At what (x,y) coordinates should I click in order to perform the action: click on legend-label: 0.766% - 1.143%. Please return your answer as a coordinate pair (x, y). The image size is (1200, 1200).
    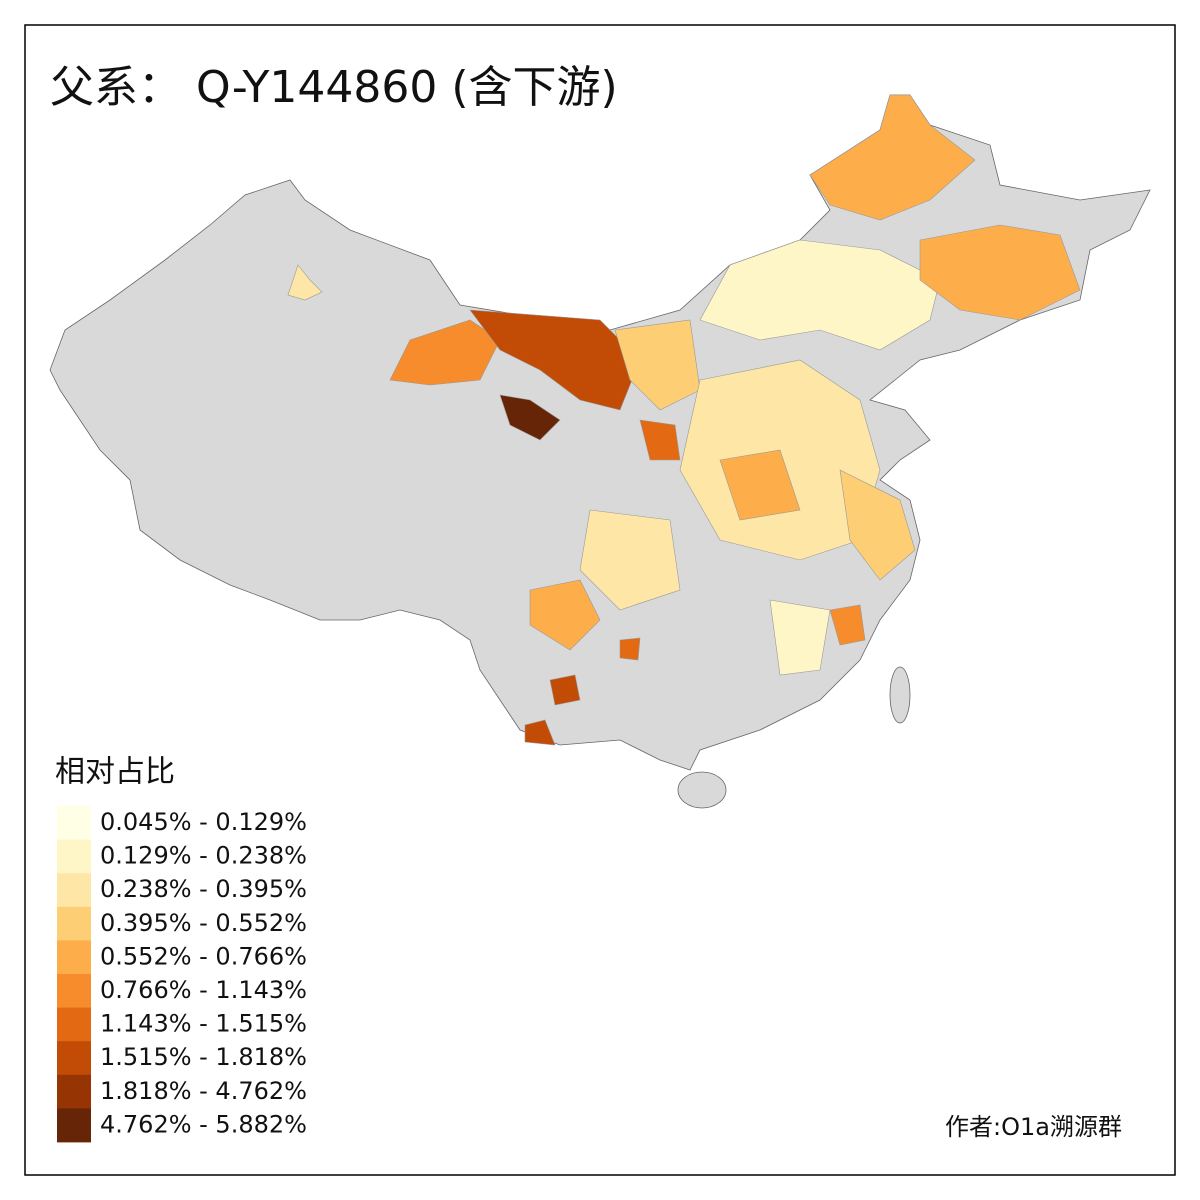
    Looking at the image, I should click on (203, 990).